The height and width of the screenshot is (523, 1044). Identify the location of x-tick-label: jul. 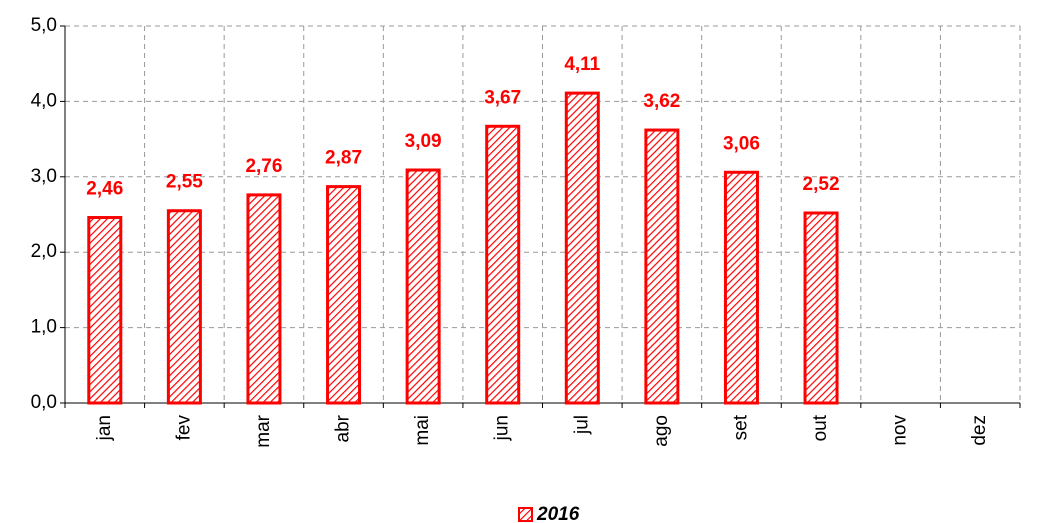
(581, 425).